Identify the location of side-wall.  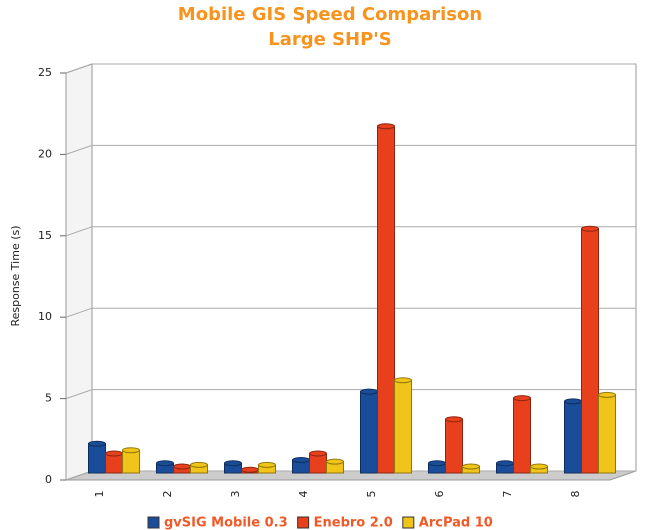
(79, 272).